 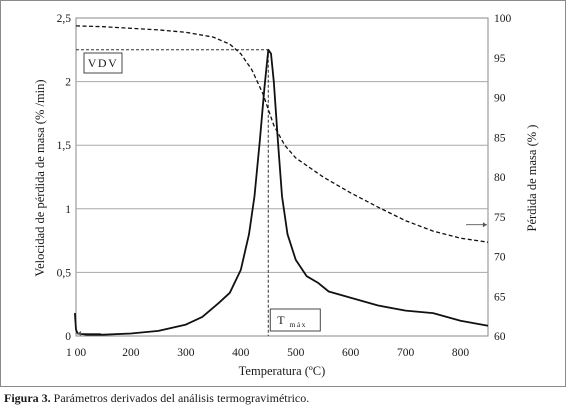 I want to click on x-tick-label: 600, so click(x=351, y=353).